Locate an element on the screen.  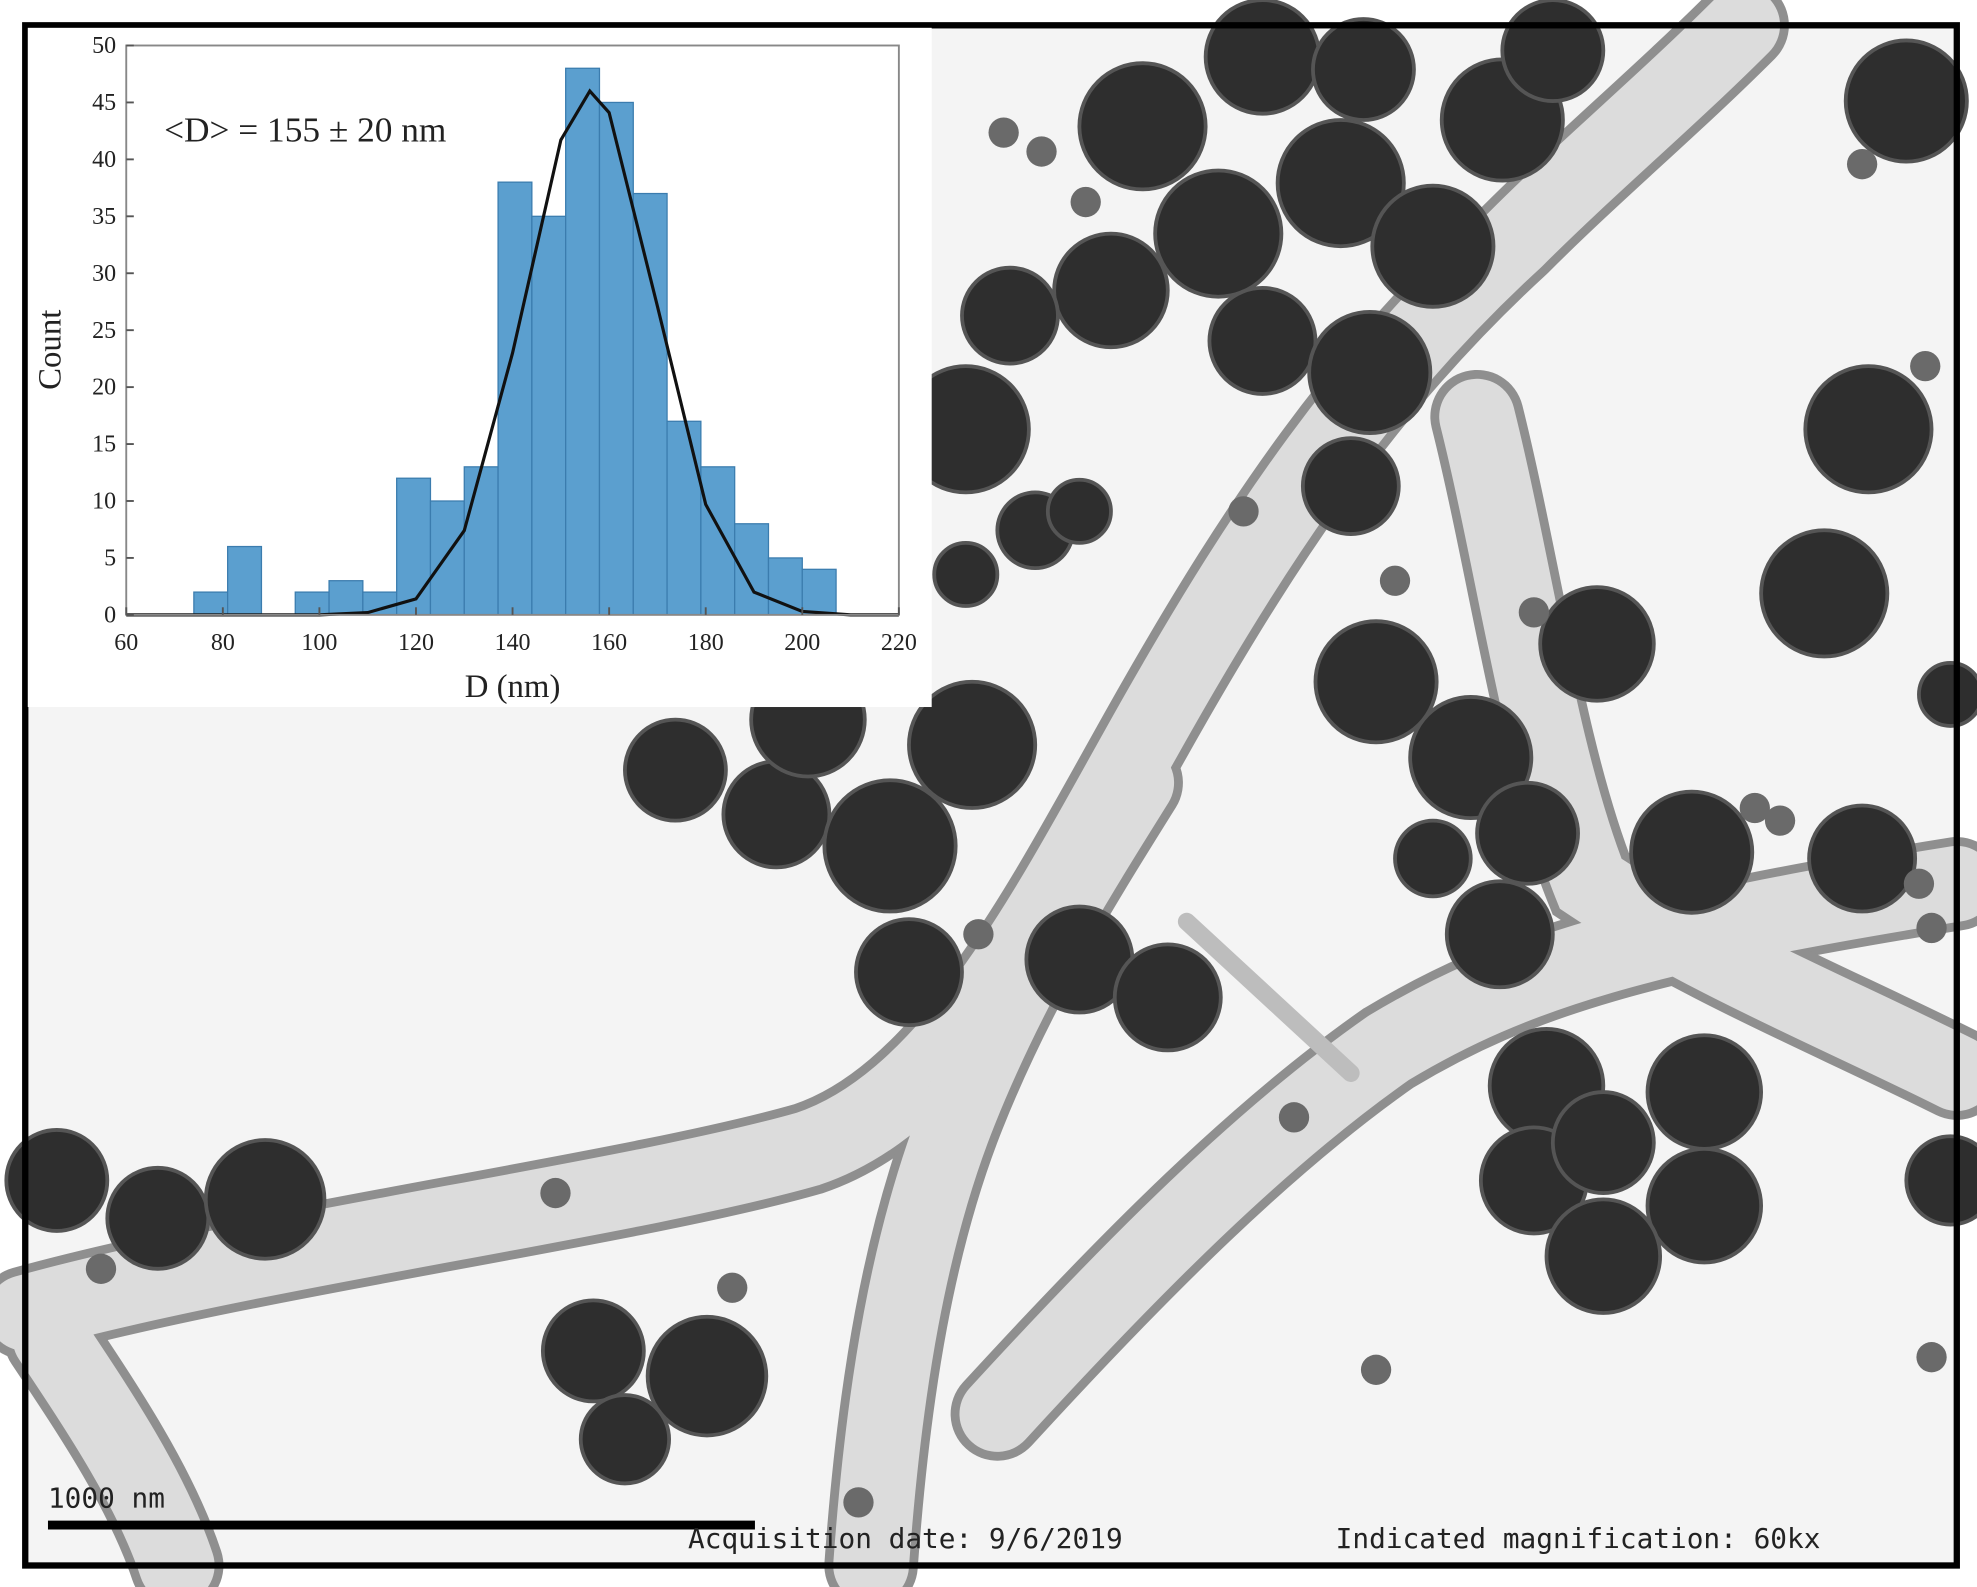
y-tick-label: 45 is located at coordinates (104, 103).